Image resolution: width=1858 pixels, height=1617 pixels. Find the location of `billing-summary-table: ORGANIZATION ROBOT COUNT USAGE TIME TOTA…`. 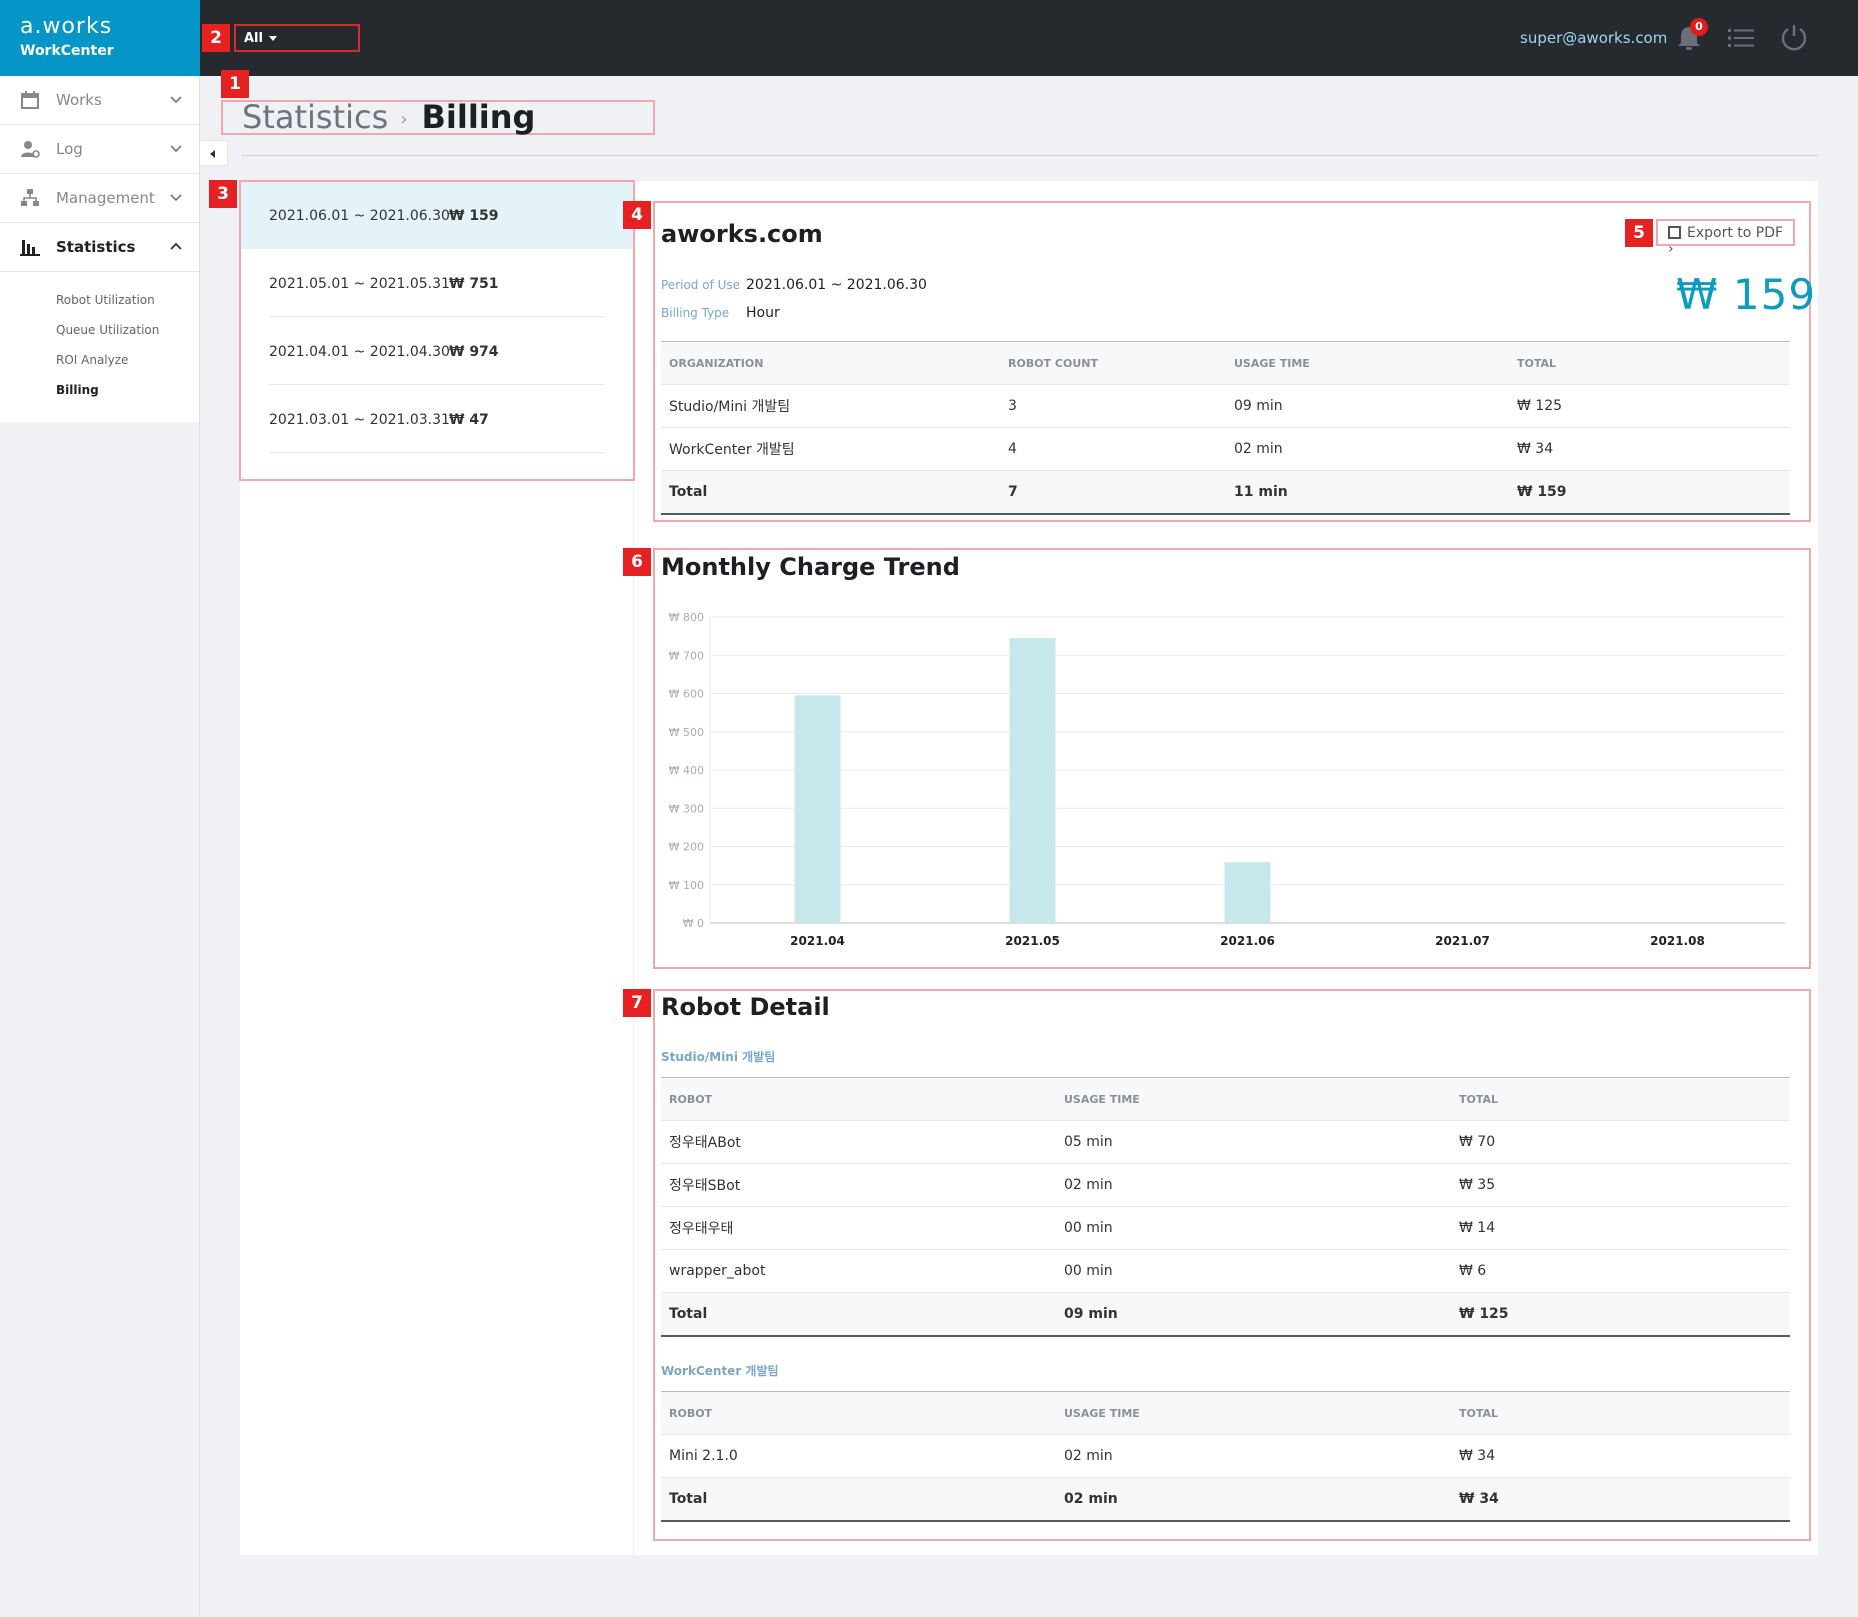

billing-summary-table: ORGANIZATION ROBOT COUNT USAGE TIME TOTA… is located at coordinates (1225, 428).